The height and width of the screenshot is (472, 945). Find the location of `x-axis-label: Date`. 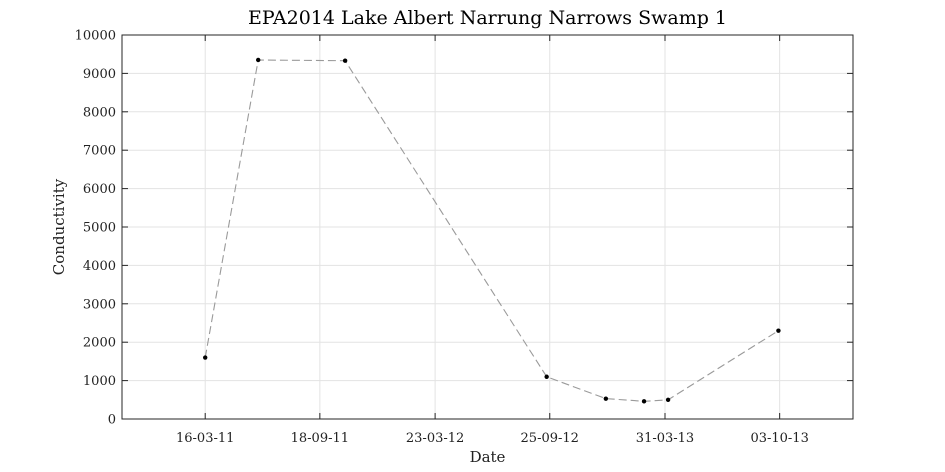

x-axis-label: Date is located at coordinates (488, 457).